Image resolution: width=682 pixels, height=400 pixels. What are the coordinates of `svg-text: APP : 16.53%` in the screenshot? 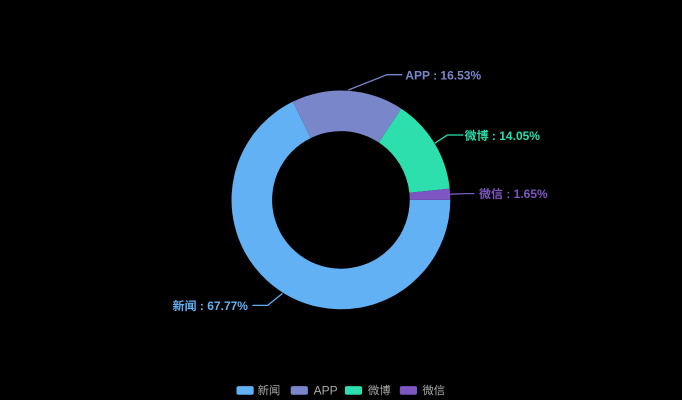 It's located at (443, 76).